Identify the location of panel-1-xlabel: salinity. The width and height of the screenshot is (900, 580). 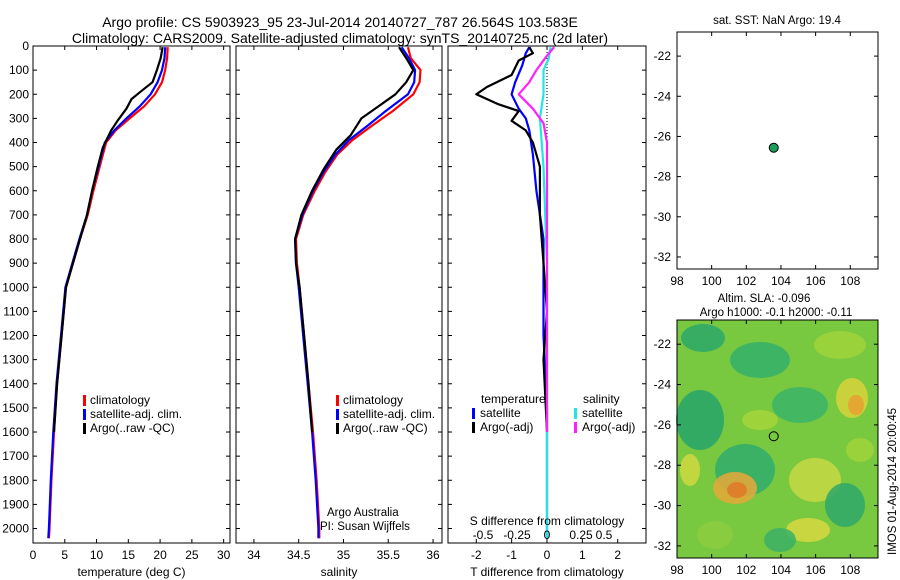
(339, 572).